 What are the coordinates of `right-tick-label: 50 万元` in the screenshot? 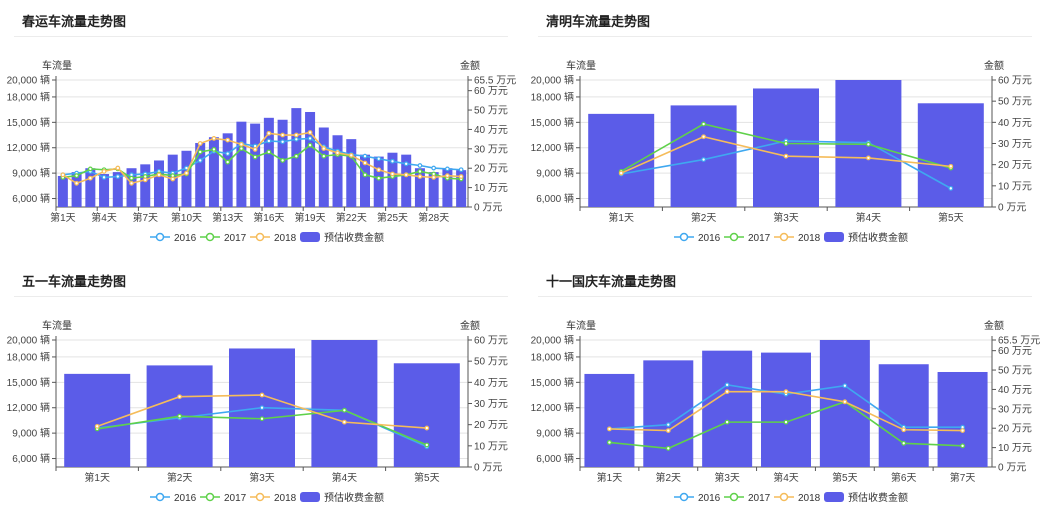 It's located at (491, 111).